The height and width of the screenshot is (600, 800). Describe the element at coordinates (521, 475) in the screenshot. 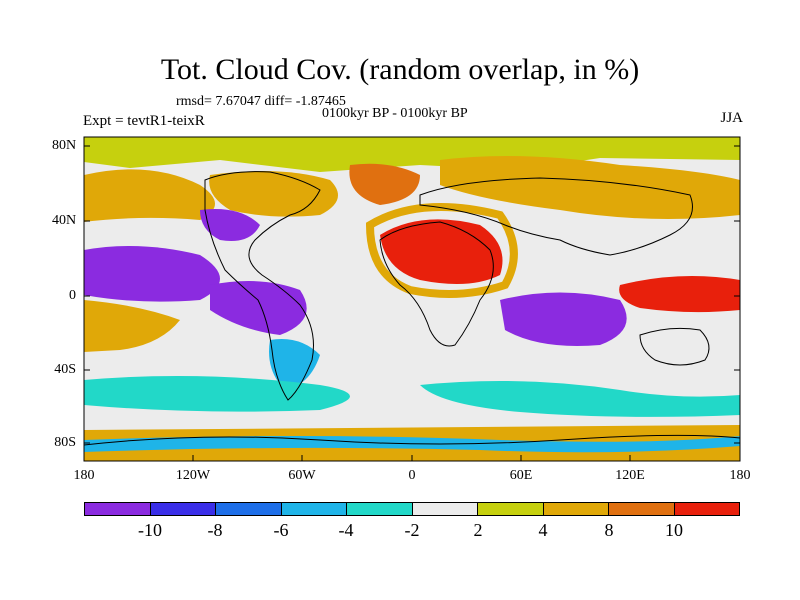

I see `lon-label-60e: 60E` at that location.